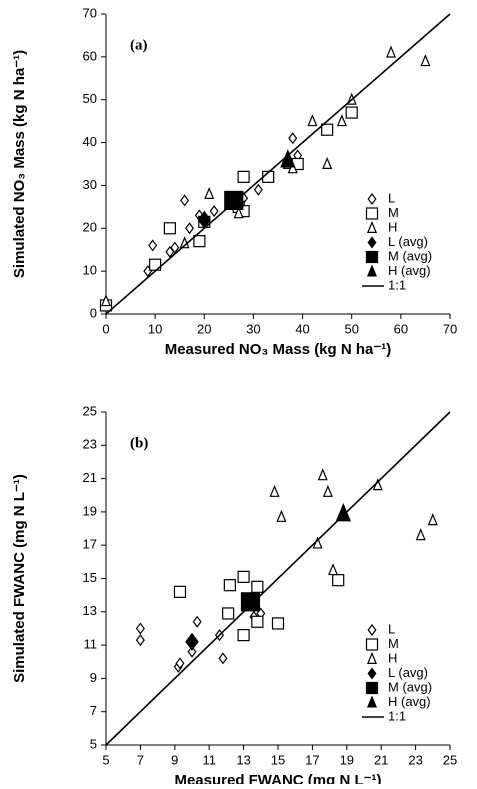 The height and width of the screenshot is (789, 477). Describe the element at coordinates (90, 577) in the screenshot. I see `y-tick-label: 15` at that location.